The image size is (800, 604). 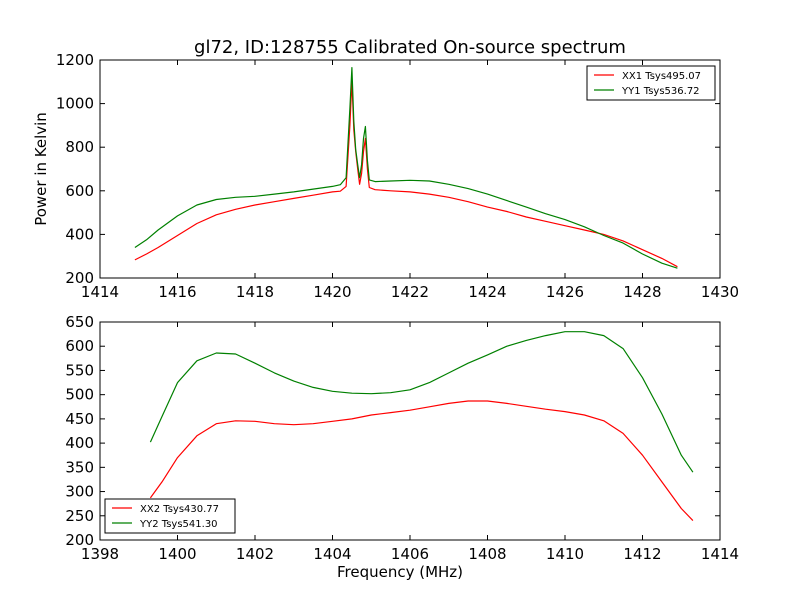 What do you see at coordinates (487, 292) in the screenshot?
I see `panel-1-x-tick-label: 1424` at bounding box center [487, 292].